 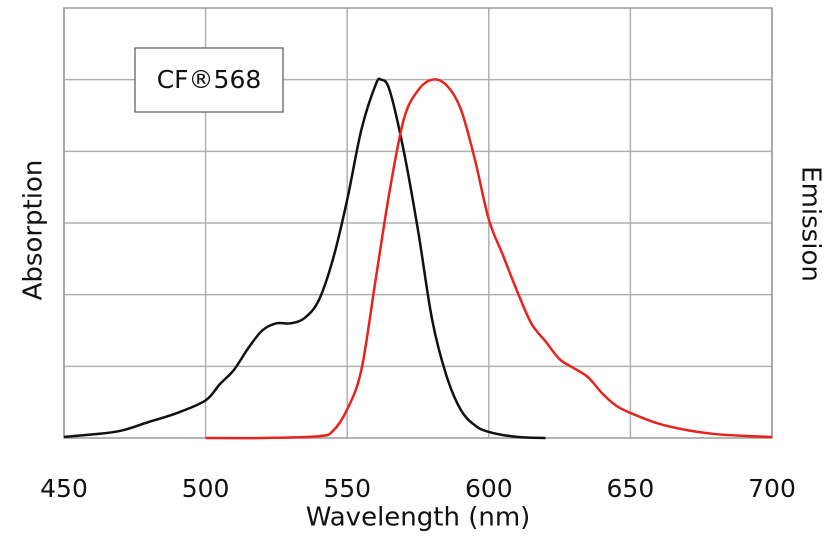 I want to click on x-tick-label: 700, so click(x=772, y=488).